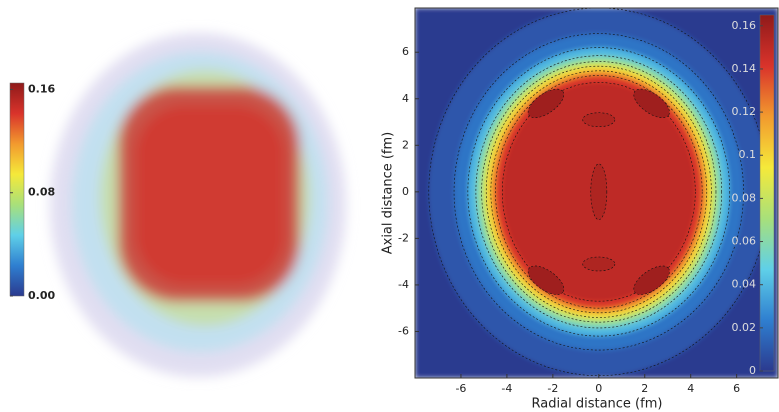 The height and width of the screenshot is (412, 779). I want to click on volume-core, so click(210, 195).